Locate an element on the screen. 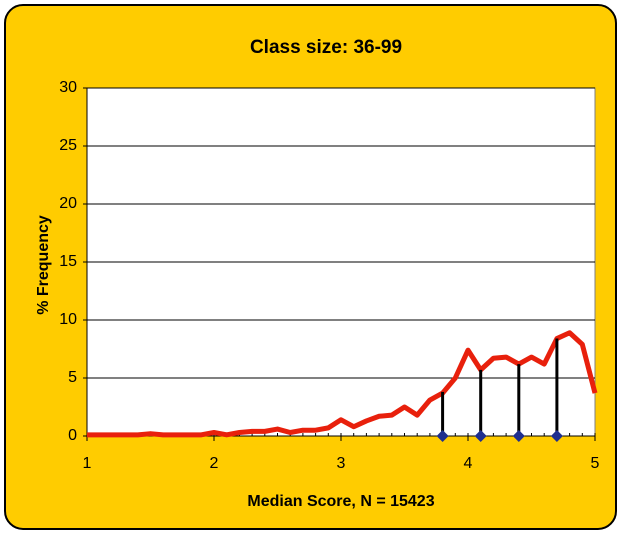 Image resolution: width=621 pixels, height=534 pixels. x-tick-label: 1 is located at coordinates (87, 463).